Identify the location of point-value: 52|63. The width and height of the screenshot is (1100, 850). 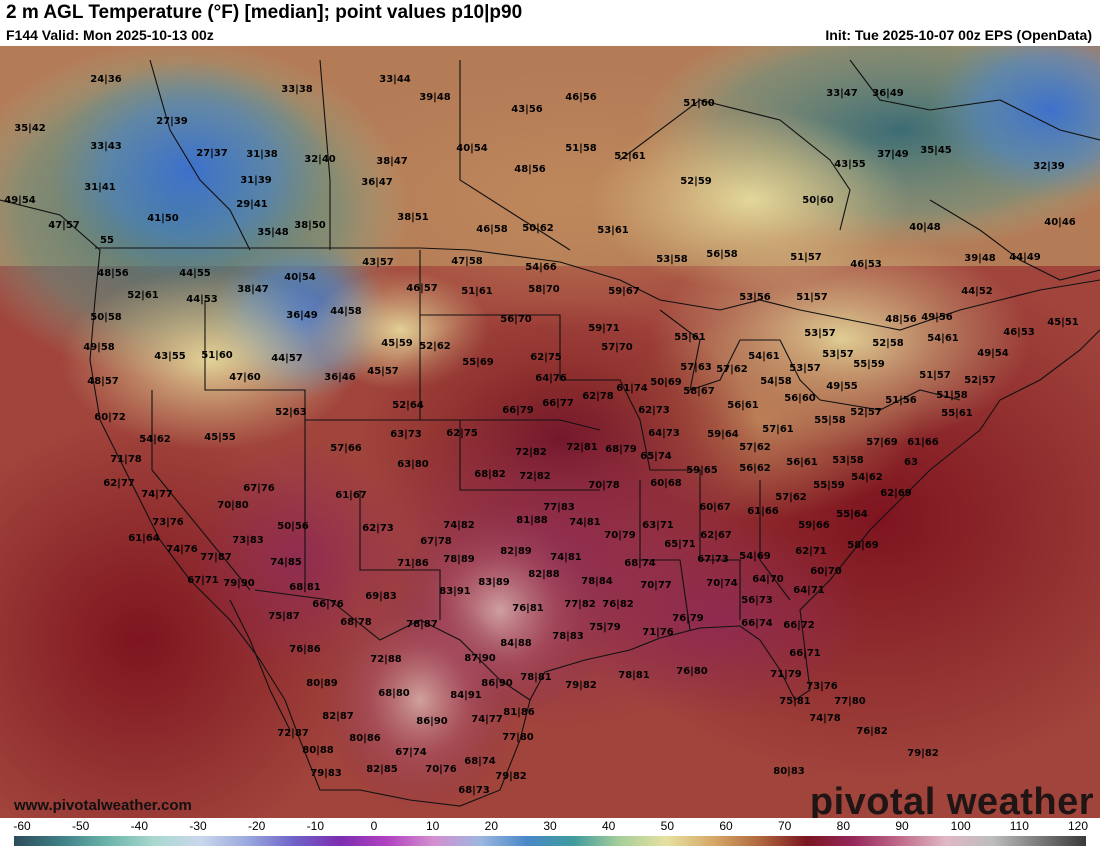
(291, 412).